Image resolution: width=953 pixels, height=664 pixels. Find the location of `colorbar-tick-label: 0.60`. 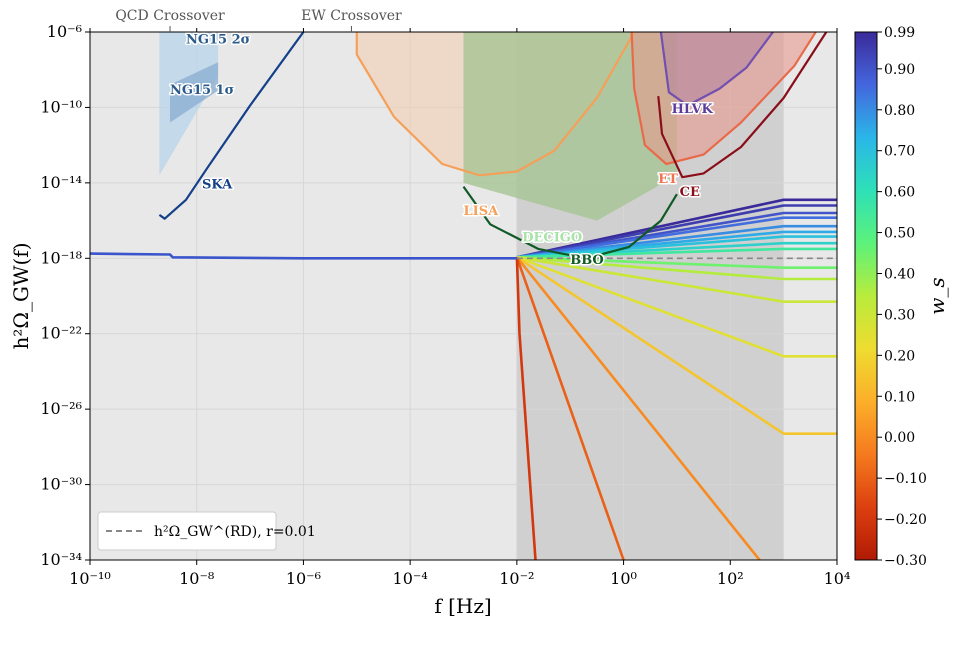

colorbar-tick-label: 0.60 is located at coordinates (899, 193).